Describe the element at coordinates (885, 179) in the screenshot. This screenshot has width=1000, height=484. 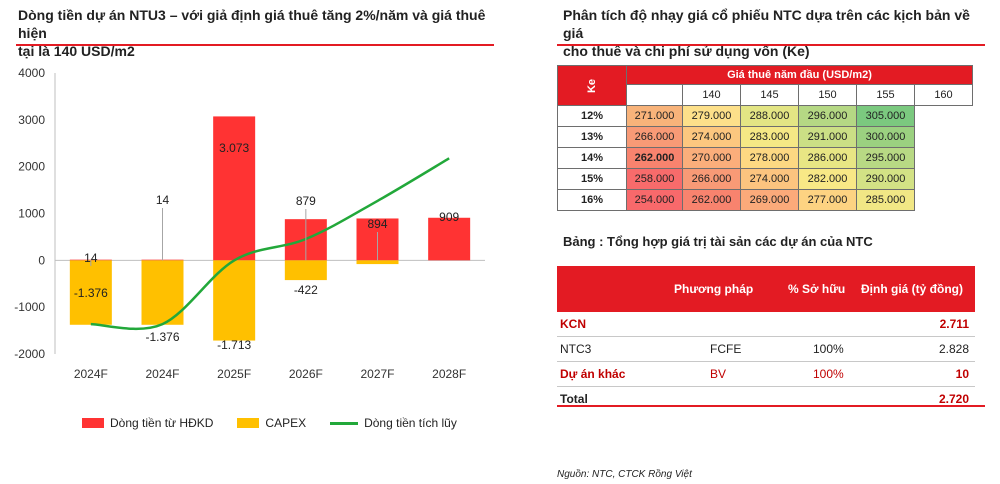
I see `sensitivity-cell: 290.000` at that location.